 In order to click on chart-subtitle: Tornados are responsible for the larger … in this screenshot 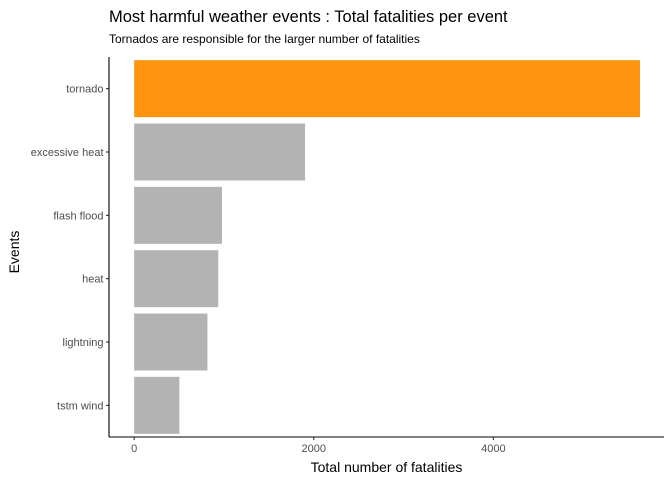, I will do `click(264, 39)`.